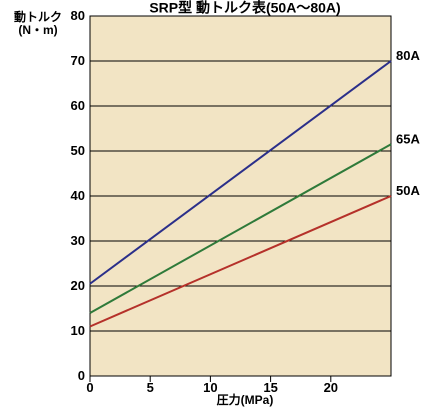 The height and width of the screenshot is (407, 425). I want to click on x-tick-label-0: 0, so click(89, 387).